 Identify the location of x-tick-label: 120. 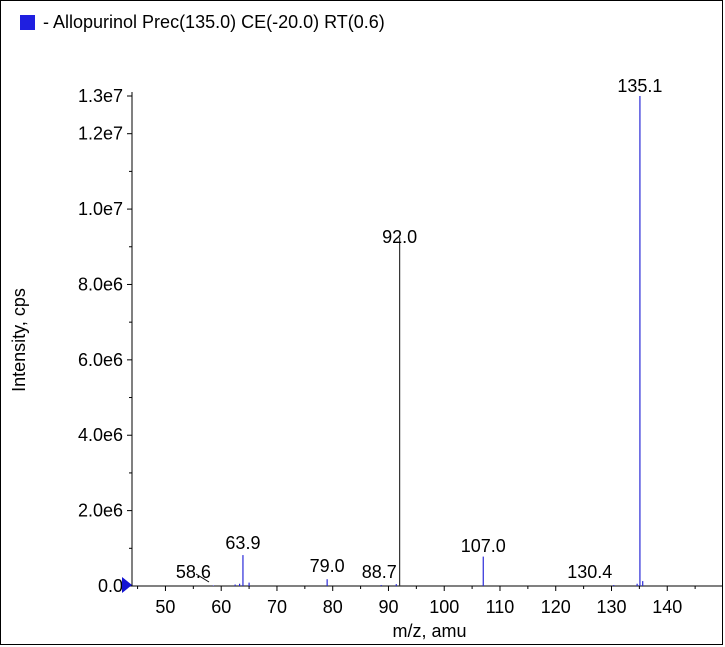
(556, 607).